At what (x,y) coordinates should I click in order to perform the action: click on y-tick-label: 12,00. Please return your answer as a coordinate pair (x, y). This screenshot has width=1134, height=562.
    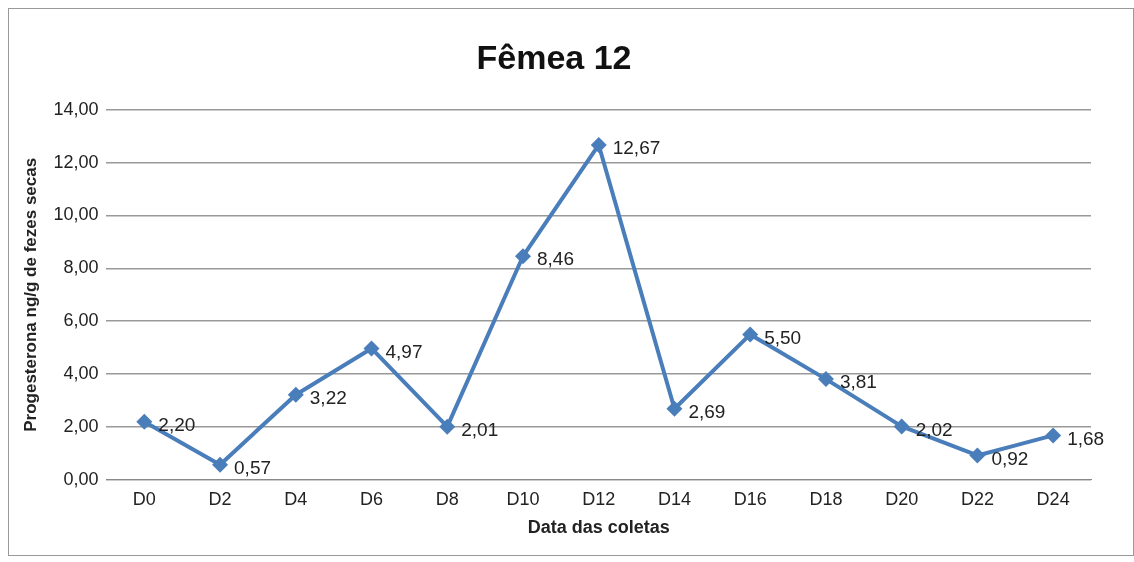
    Looking at the image, I should click on (76, 161).